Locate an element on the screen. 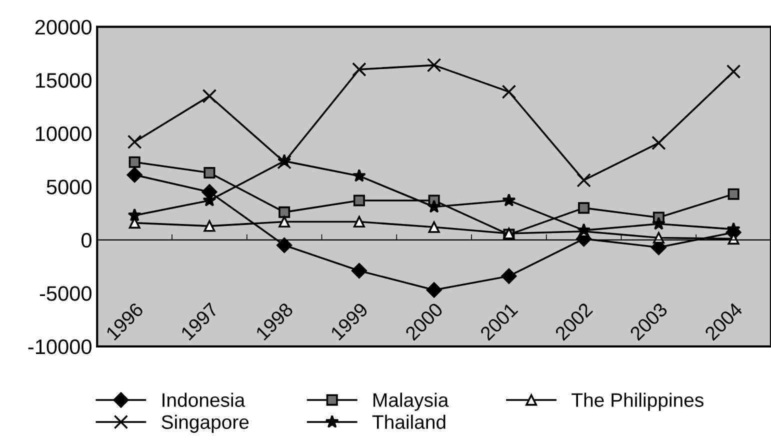  y-tick-label: -10000 is located at coordinates (60, 346).